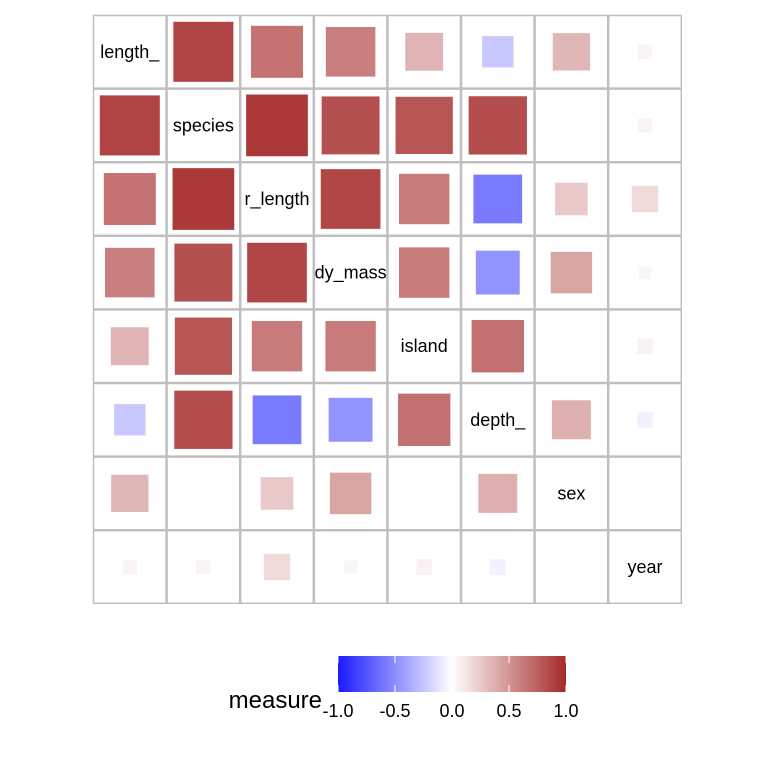 The image size is (768, 768). I want to click on diagonal-label: sex, so click(571, 493).